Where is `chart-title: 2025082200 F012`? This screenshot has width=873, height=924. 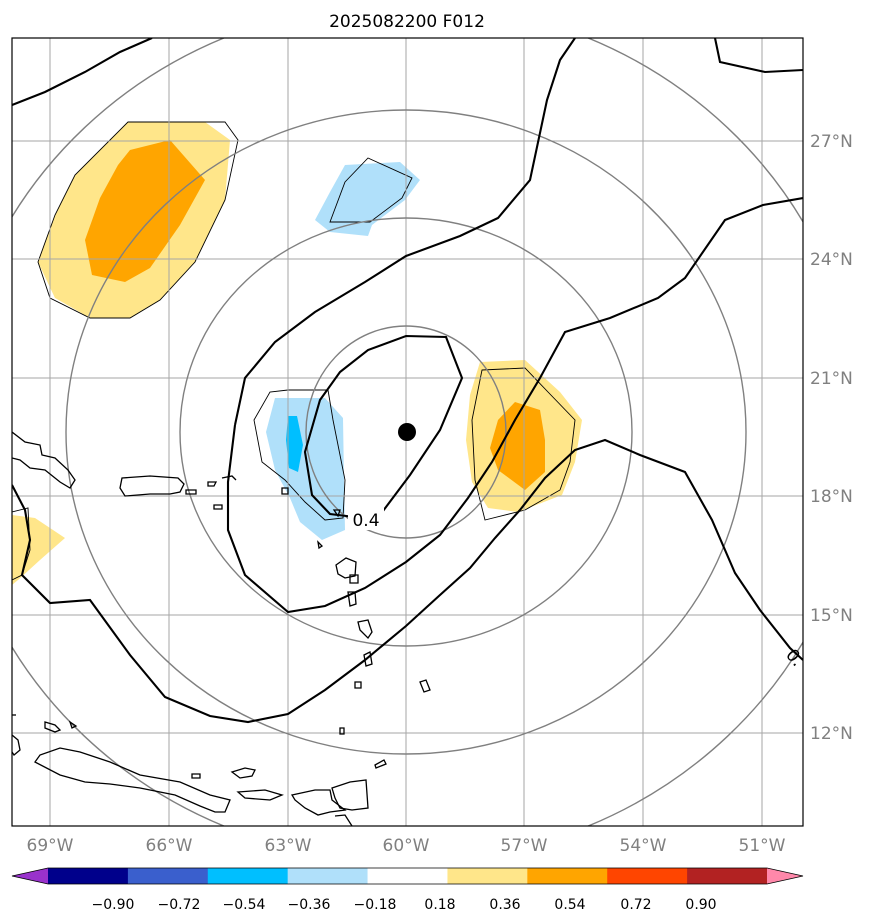
chart-title: 2025082200 F012 is located at coordinates (407, 22).